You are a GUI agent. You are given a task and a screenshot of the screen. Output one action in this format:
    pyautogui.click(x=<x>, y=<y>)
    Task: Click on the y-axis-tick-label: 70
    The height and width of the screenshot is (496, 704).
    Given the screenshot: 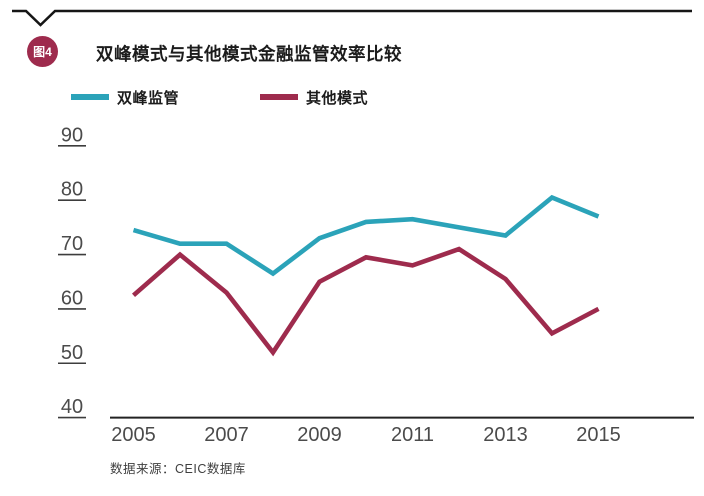 What is the action you would take?
    pyautogui.click(x=72, y=244)
    